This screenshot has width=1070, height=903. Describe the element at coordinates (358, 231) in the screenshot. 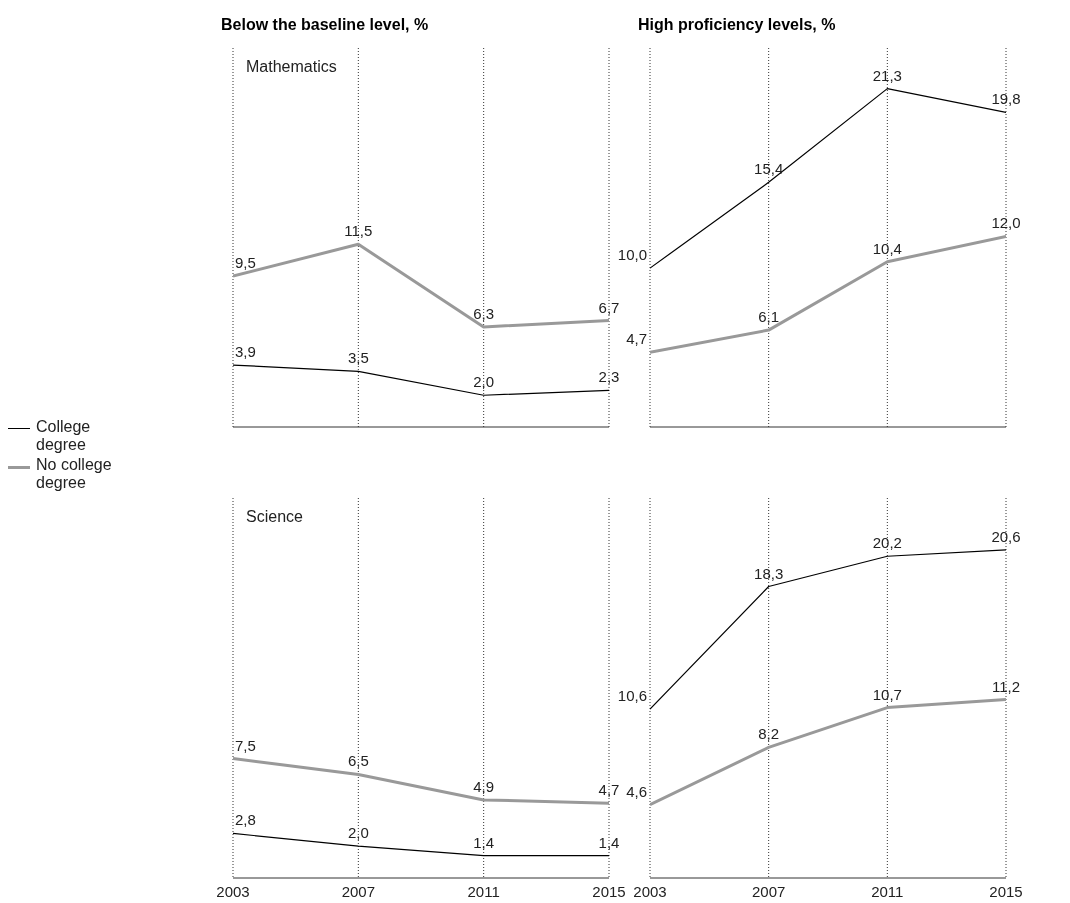

I see `data-label: 11,5` at that location.